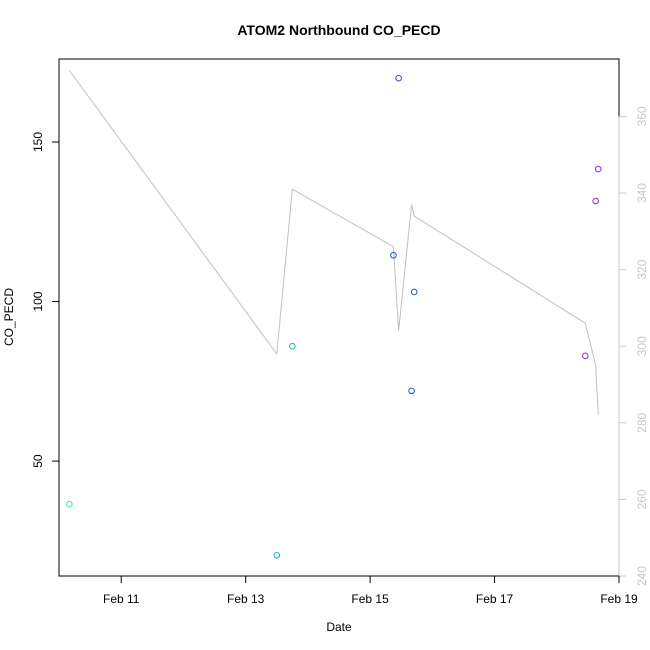  Describe the element at coordinates (642, 116) in the screenshot. I see `y2-tick-label: 360` at that location.